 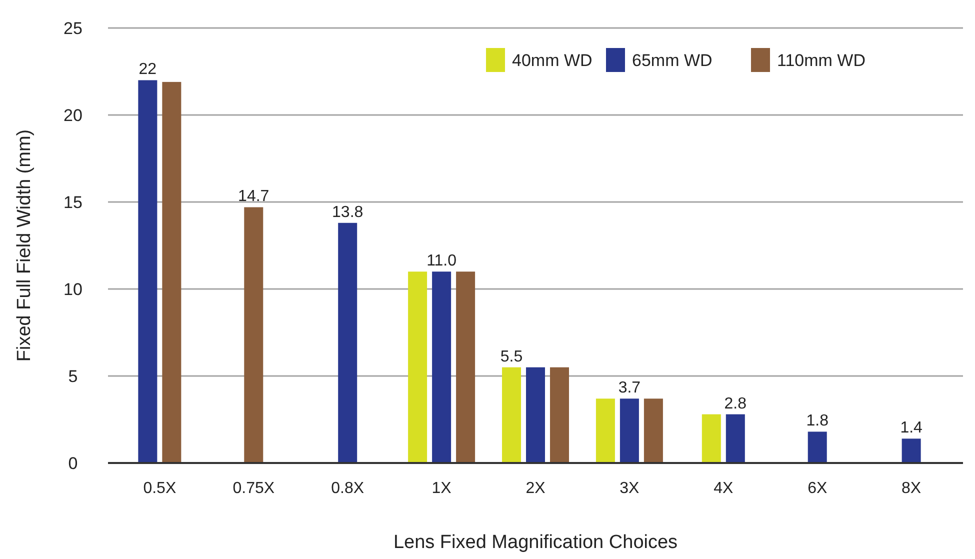 I want to click on legend-label: 65mm WD, so click(x=672, y=60).